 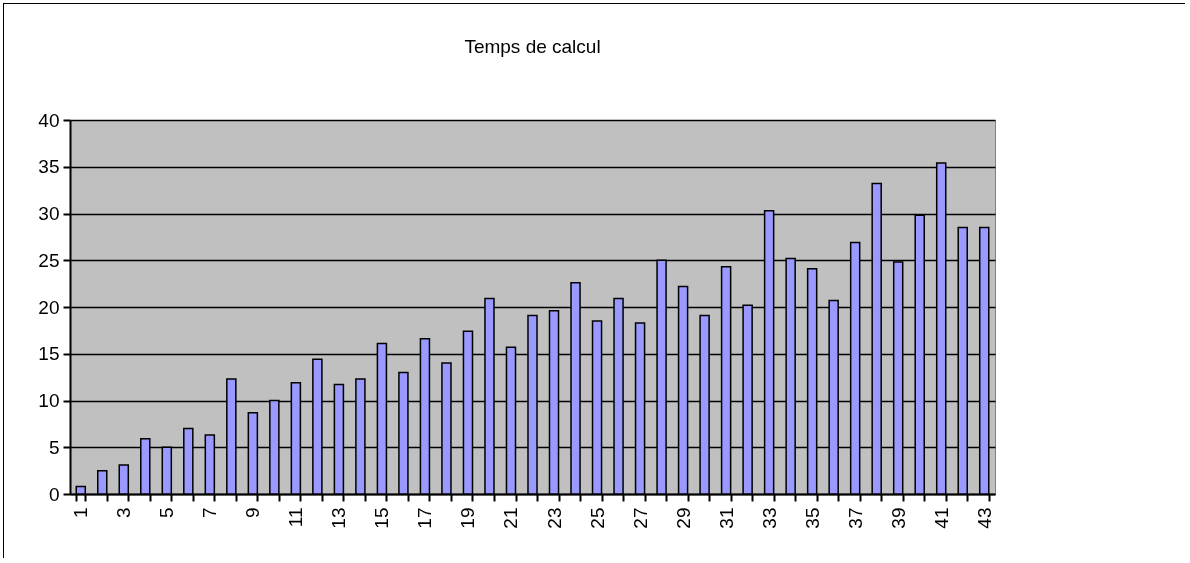 I want to click on x-tick-label: 13, so click(x=339, y=518).